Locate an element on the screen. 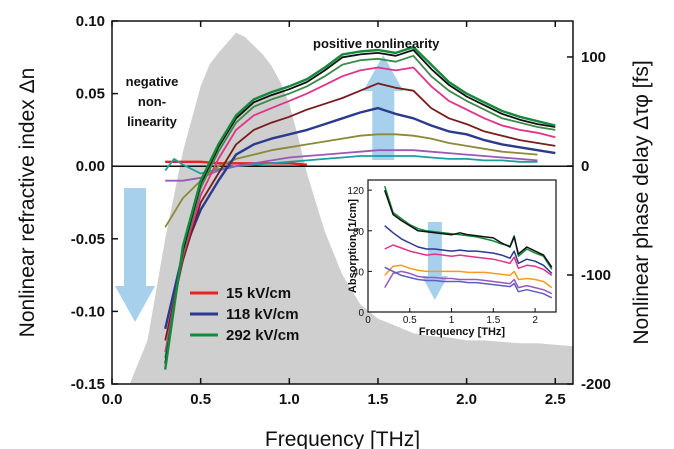 The height and width of the screenshot is (449, 674). inset-y-tick-label: 40 is located at coordinates (359, 272).